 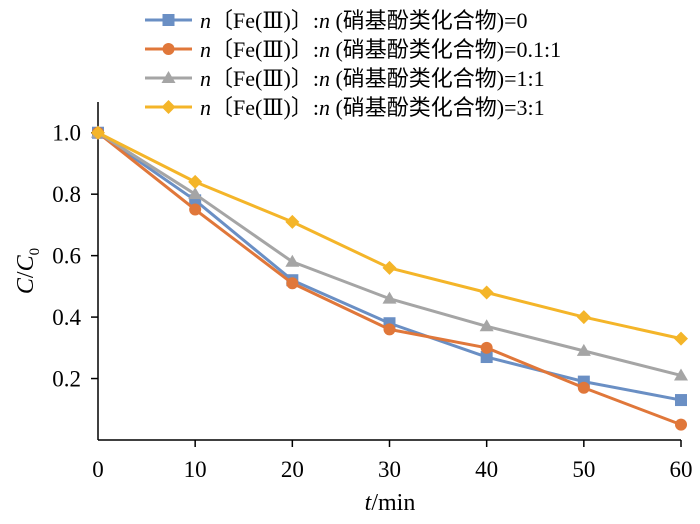 I want to click on x-tick-label: 30, so click(x=389, y=469).